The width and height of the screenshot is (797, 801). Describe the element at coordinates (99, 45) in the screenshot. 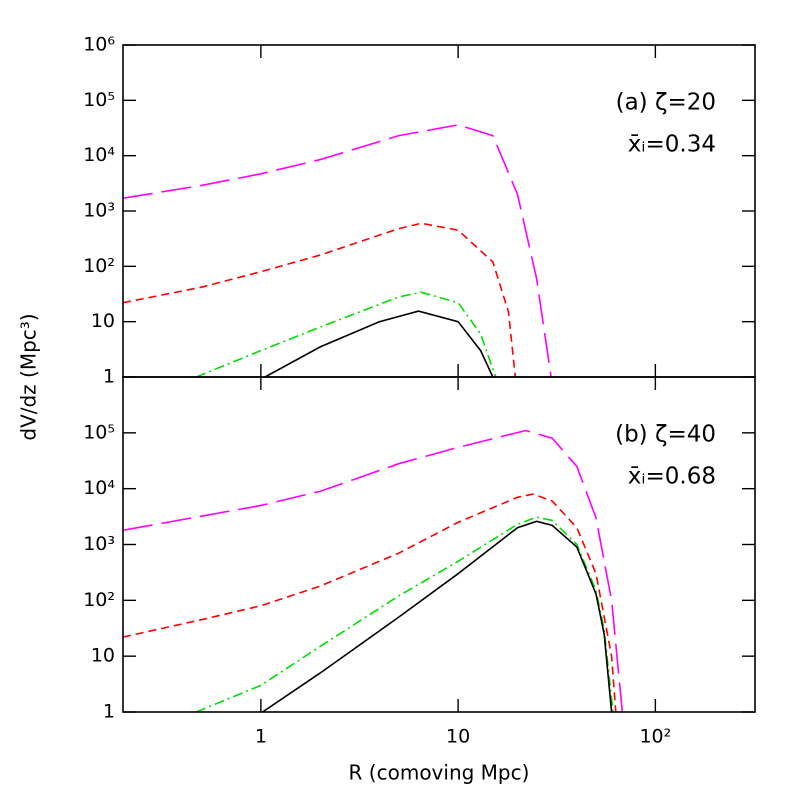

I see `y-tick-label: 10⁶` at that location.